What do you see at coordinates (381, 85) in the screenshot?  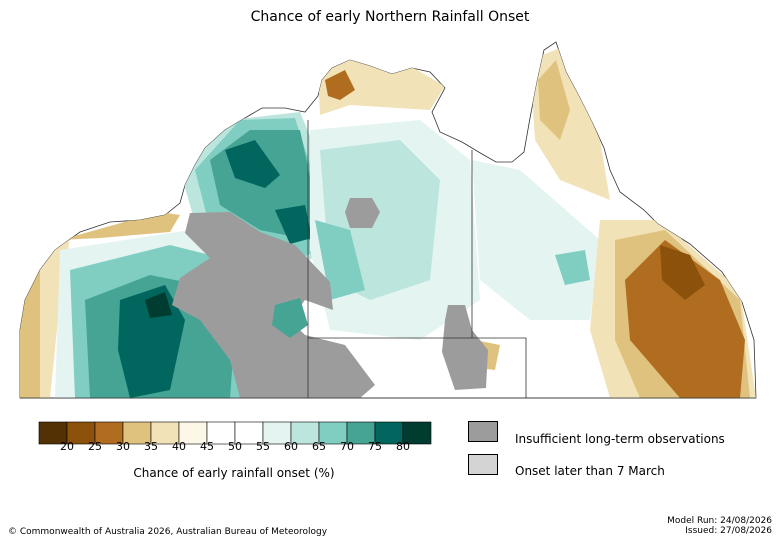 I see `region-arnhem-light-tan` at bounding box center [381, 85].